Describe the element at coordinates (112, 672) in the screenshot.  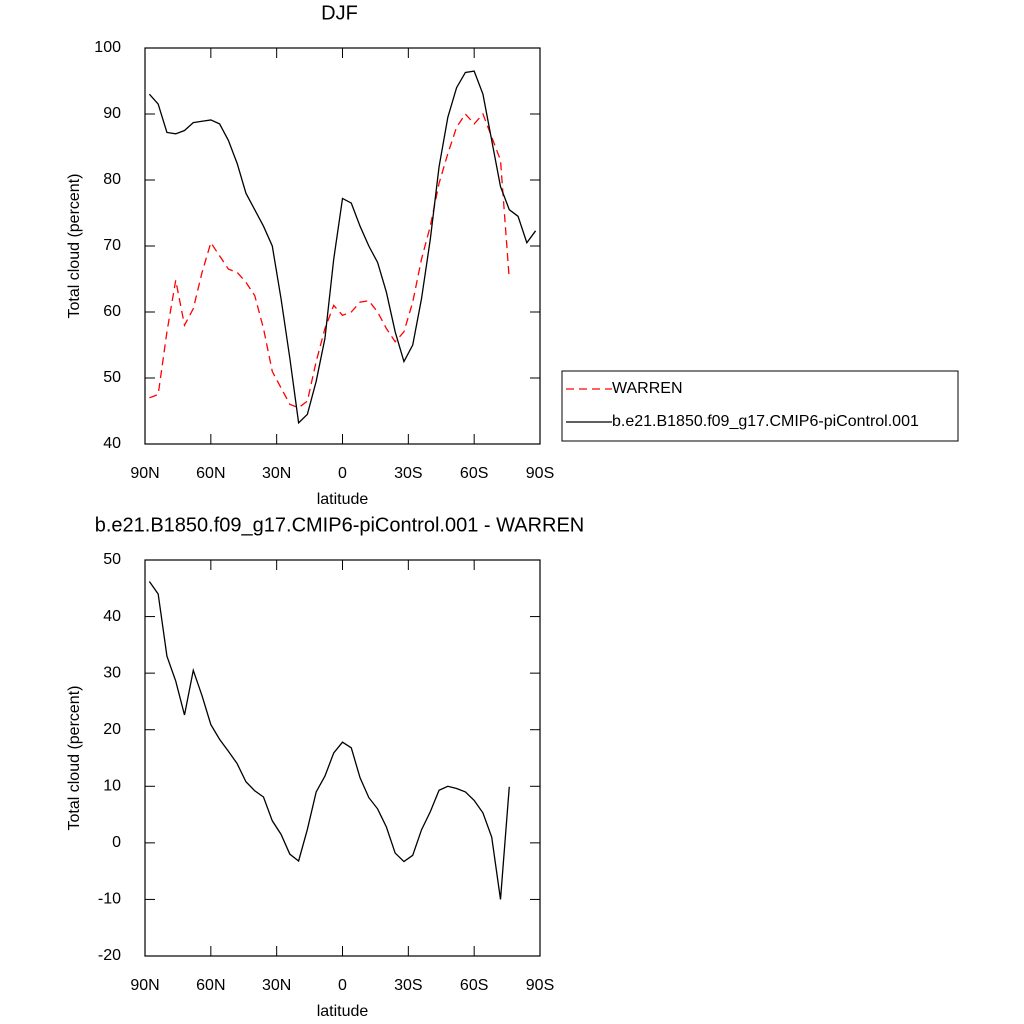
I see `y-tick-label: 30` at that location.